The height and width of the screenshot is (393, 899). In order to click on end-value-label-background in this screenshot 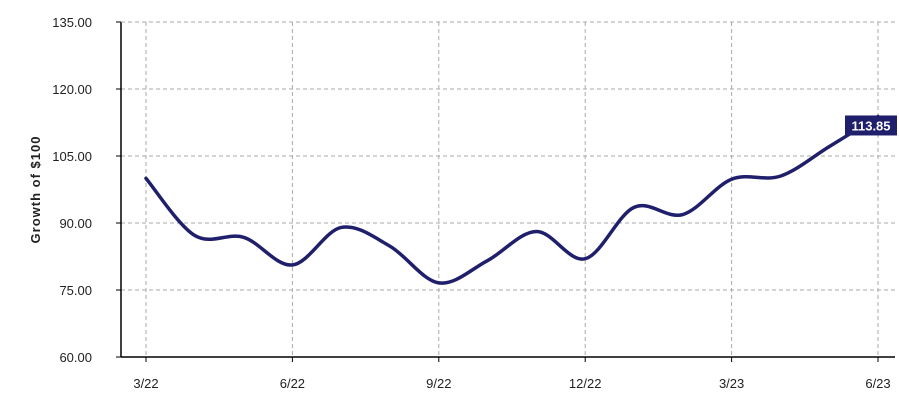, I will do `click(871, 125)`.